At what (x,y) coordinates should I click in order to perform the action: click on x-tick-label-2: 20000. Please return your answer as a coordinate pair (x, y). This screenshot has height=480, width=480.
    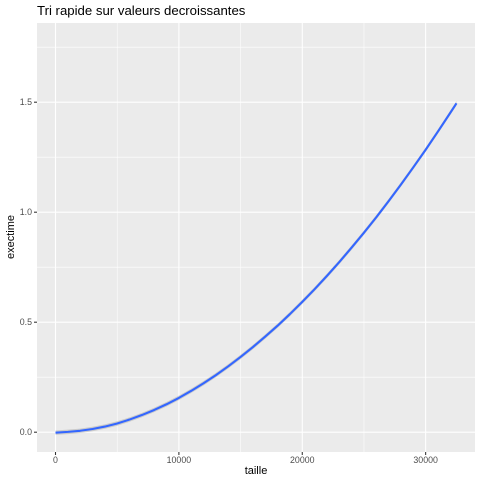
    Looking at the image, I should click on (302, 460).